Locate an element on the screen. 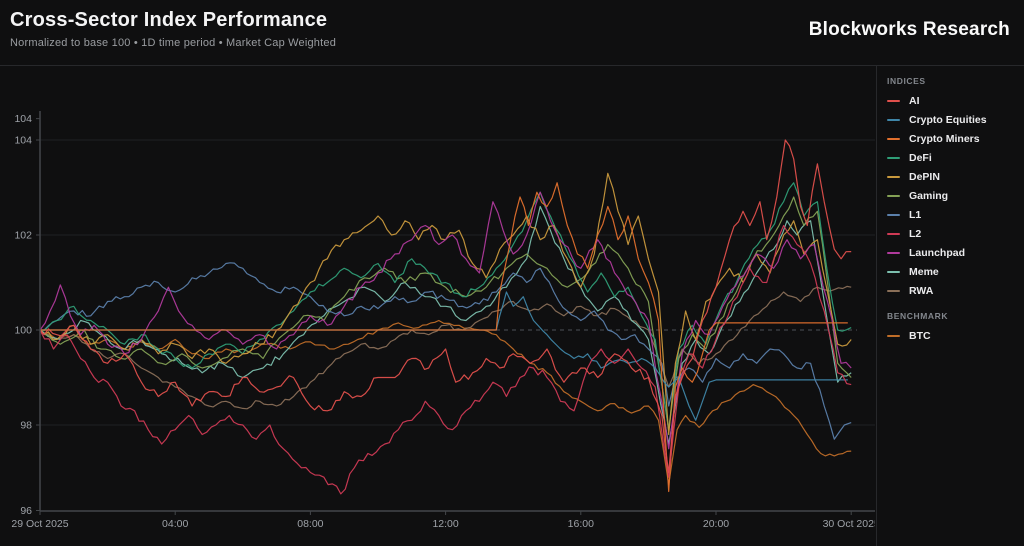 This screenshot has width=1024, height=546. legend-item-label: Crypto Miners is located at coordinates (944, 139).